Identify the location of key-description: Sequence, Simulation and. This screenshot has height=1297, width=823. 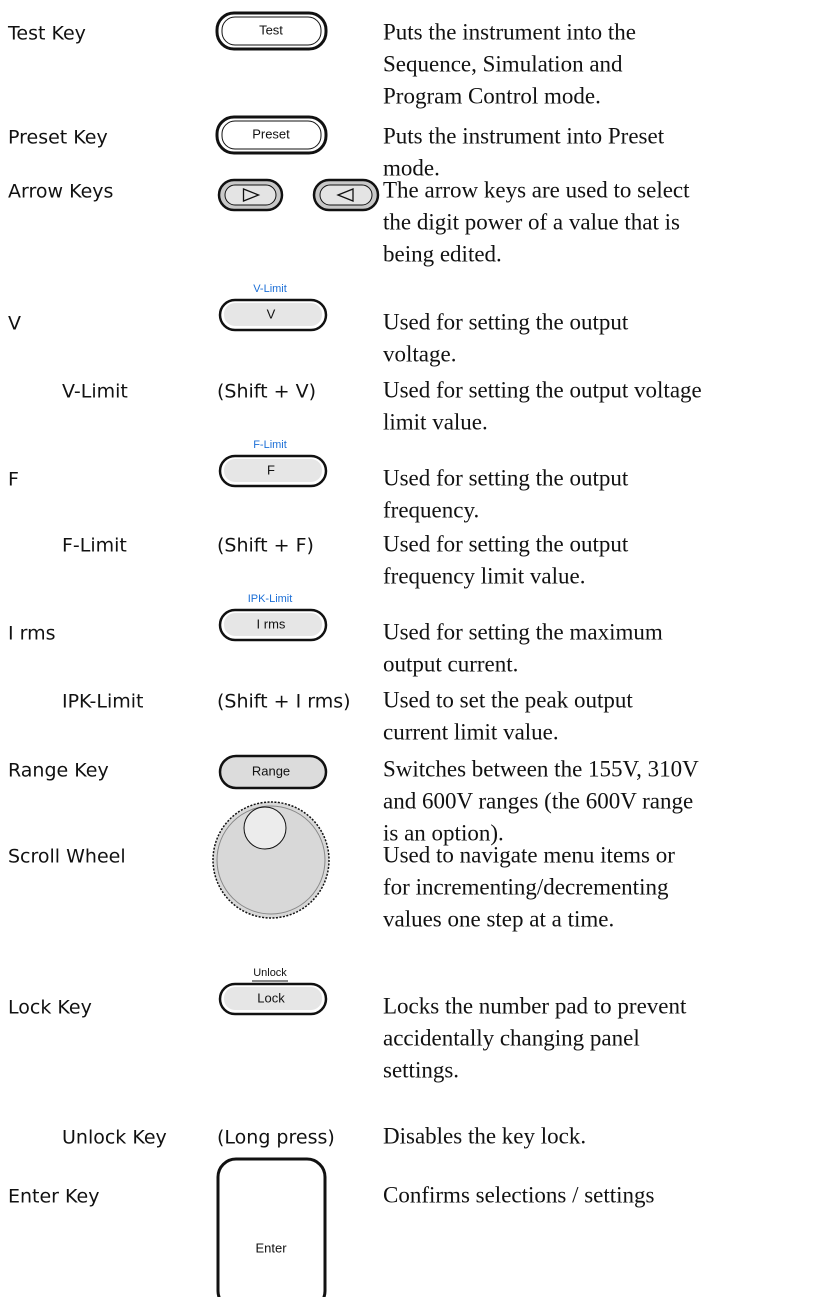
(503, 63).